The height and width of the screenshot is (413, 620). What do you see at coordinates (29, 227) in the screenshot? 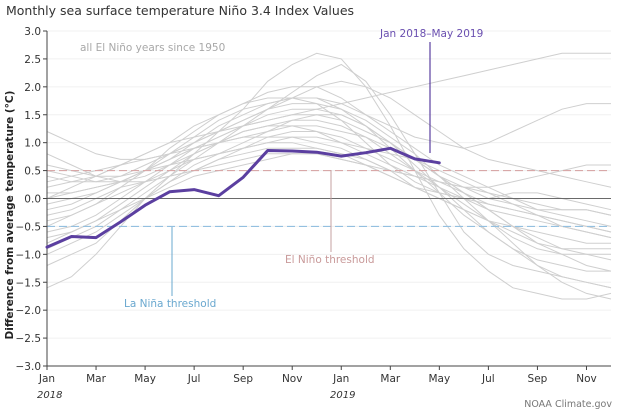
I see `y-tick-label: −0.5` at bounding box center [29, 227].